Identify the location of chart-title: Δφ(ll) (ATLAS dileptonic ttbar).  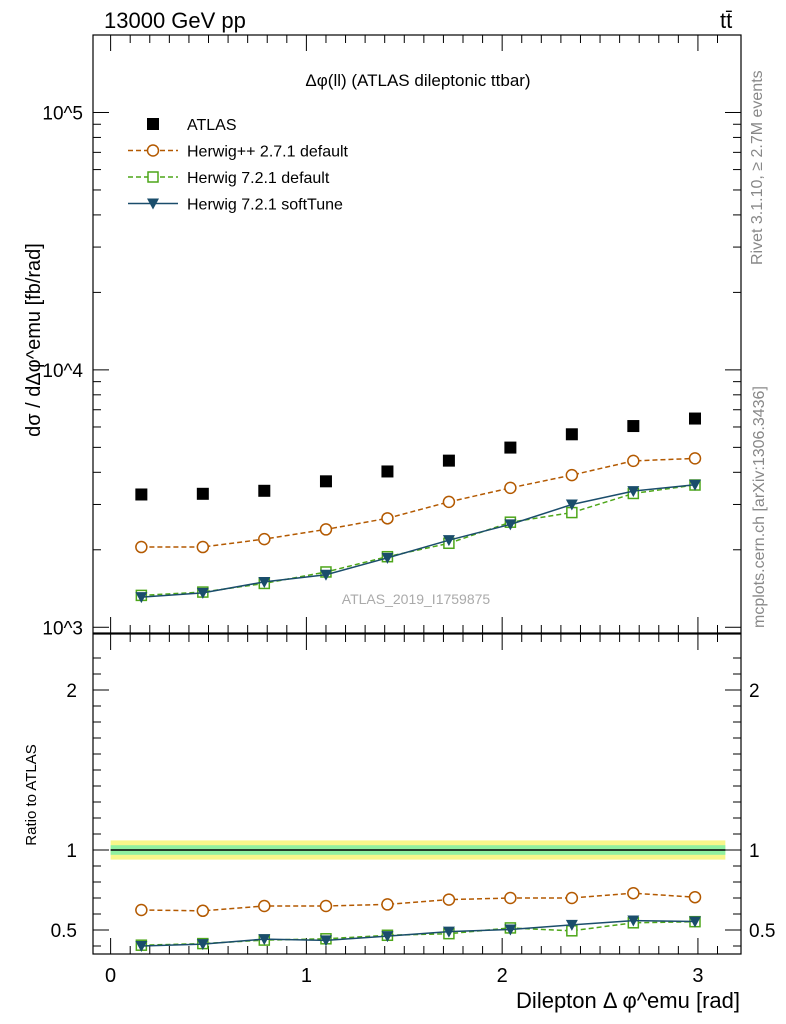
(417, 80).